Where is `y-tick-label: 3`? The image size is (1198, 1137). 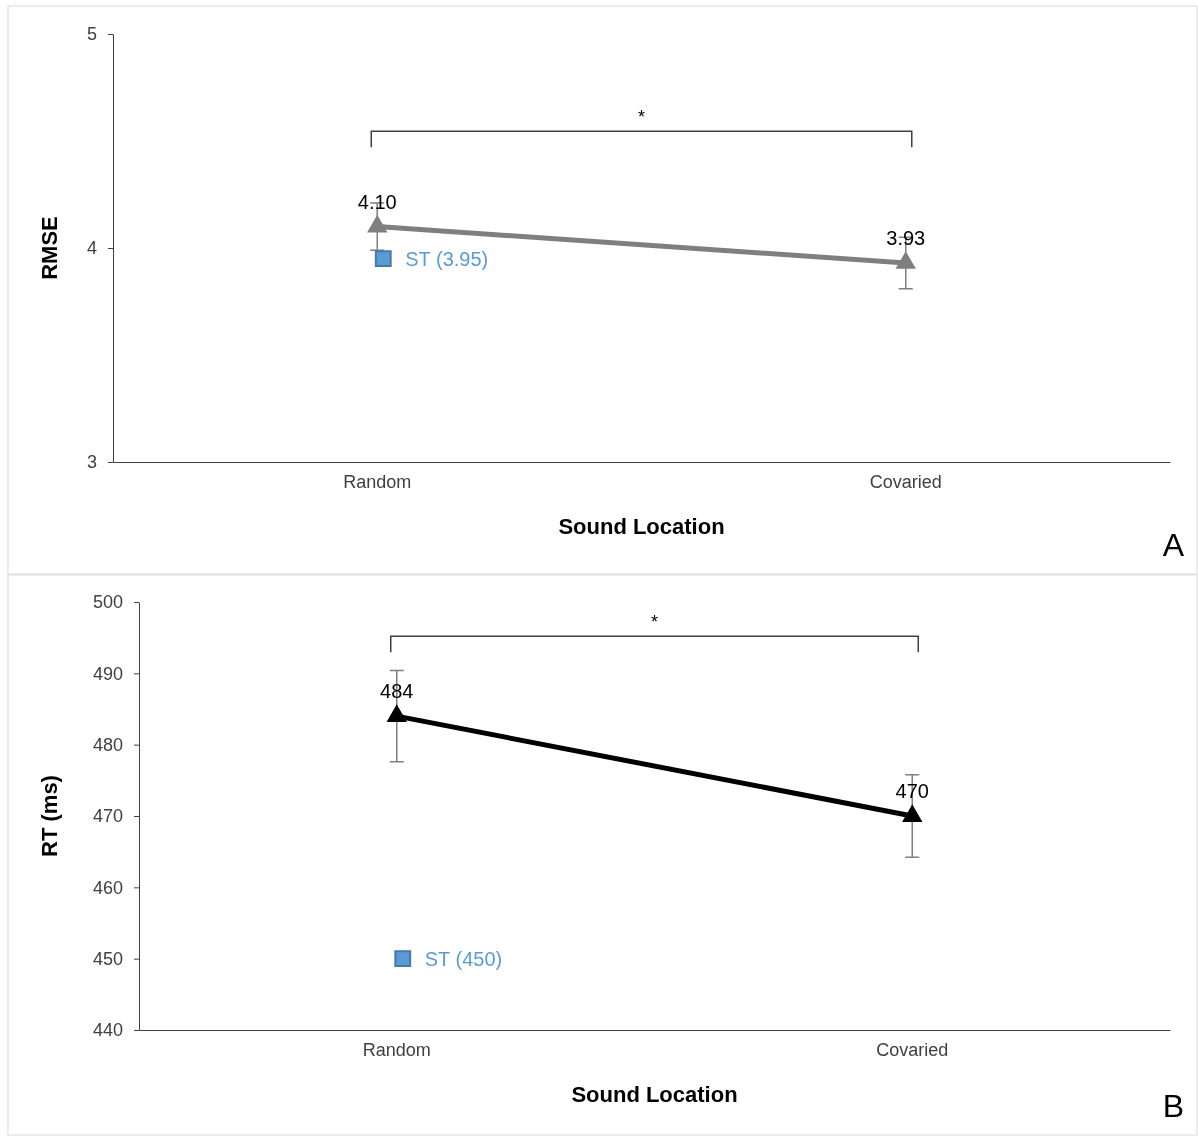 y-tick-label: 3 is located at coordinates (91, 462).